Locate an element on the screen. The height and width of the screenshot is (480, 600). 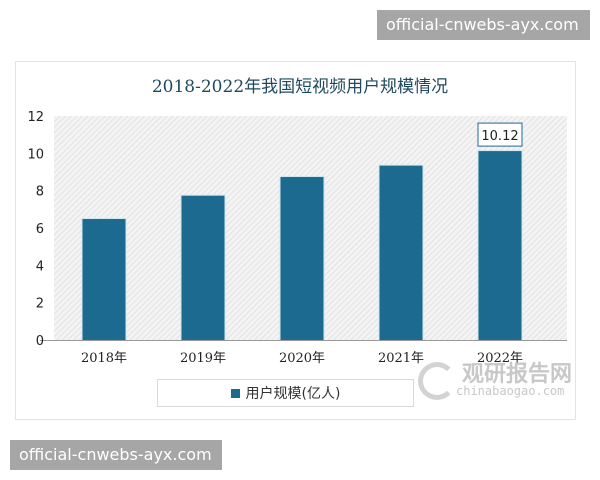
legend: 用户规模(亿人) is located at coordinates (285, 393).